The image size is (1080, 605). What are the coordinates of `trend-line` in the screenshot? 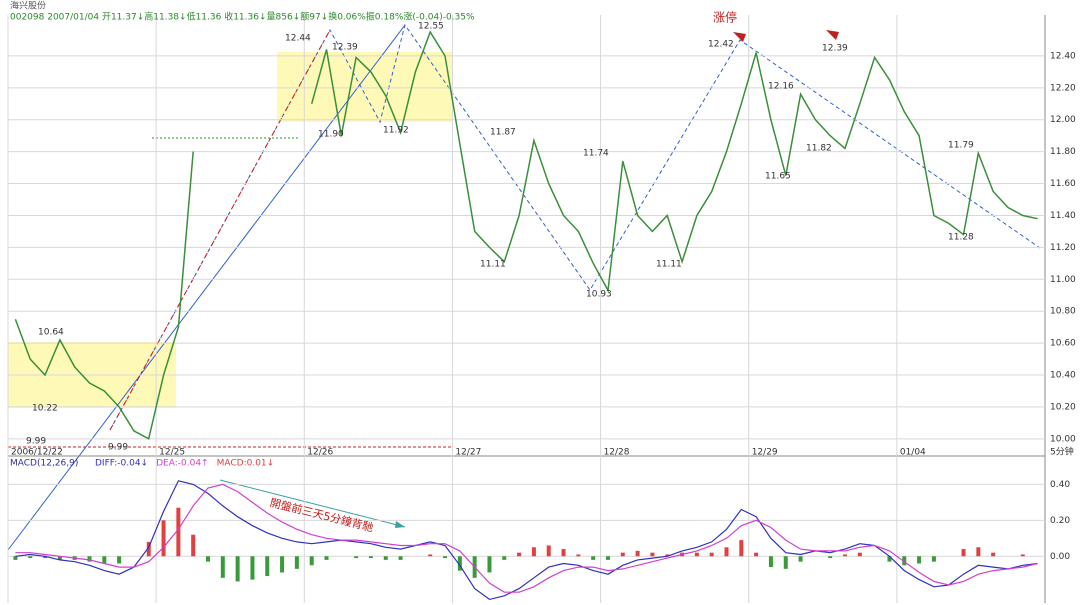 It's located at (220, 230).